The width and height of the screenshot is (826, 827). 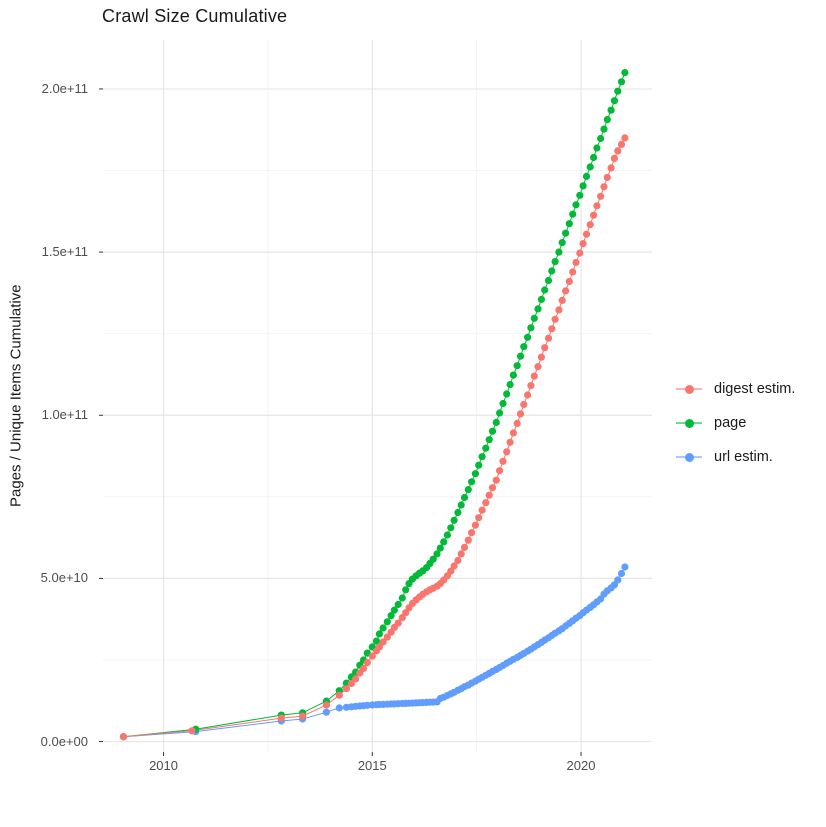 I want to click on y-tick-label: 2.0e+11, so click(x=64, y=88).